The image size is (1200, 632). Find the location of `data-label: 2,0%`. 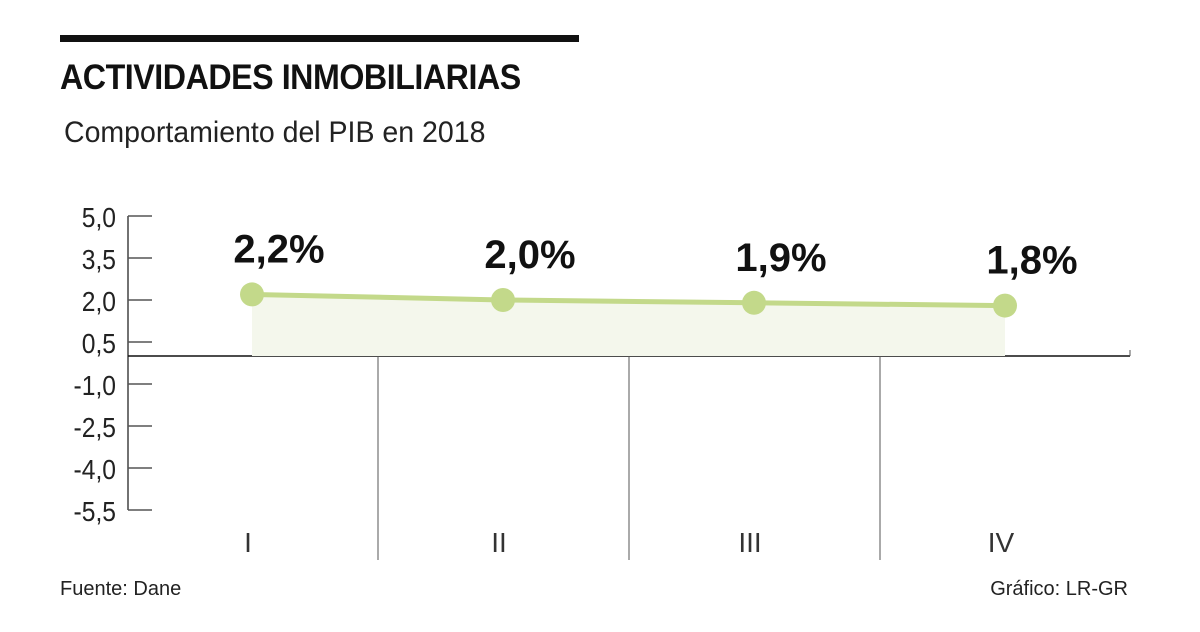

data-label: 2,0% is located at coordinates (529, 255).